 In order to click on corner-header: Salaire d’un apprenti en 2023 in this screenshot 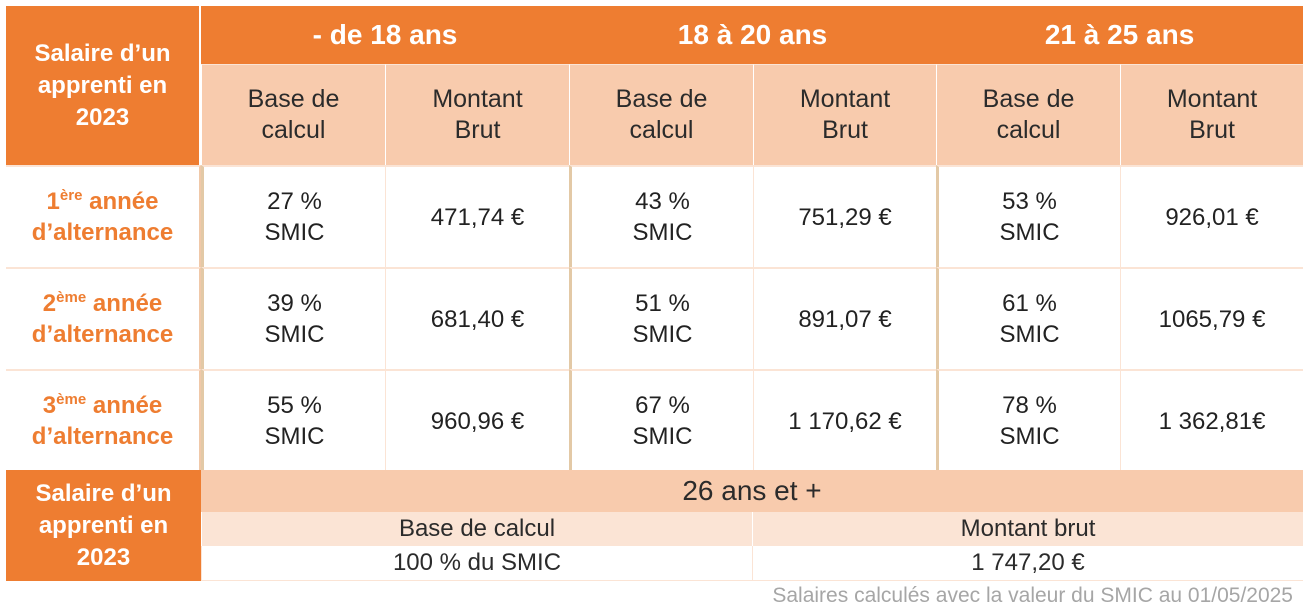, I will do `click(103, 85)`.